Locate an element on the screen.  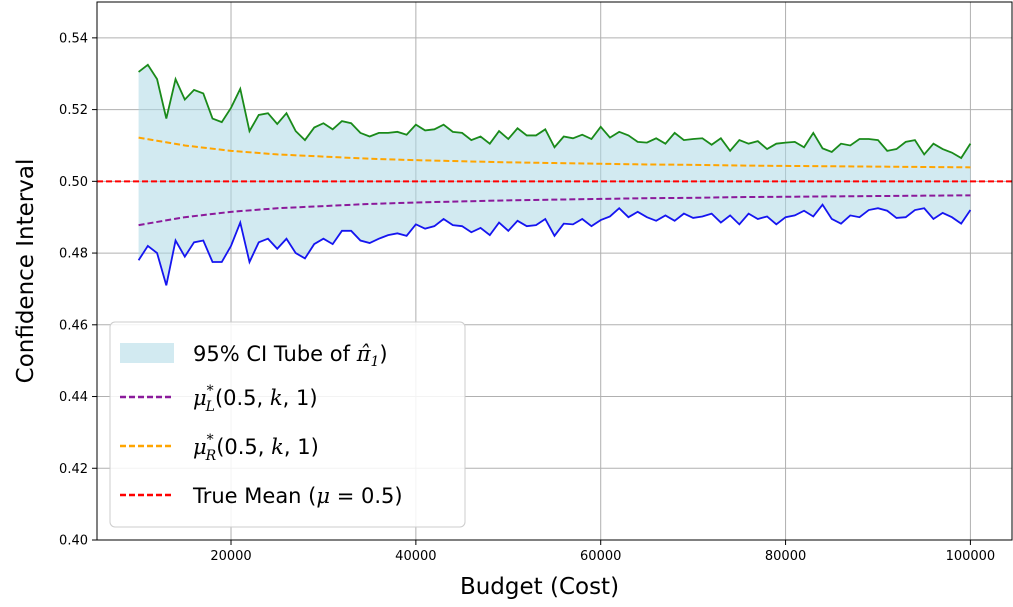
legend-true-symbol: μ is located at coordinates (323, 496).